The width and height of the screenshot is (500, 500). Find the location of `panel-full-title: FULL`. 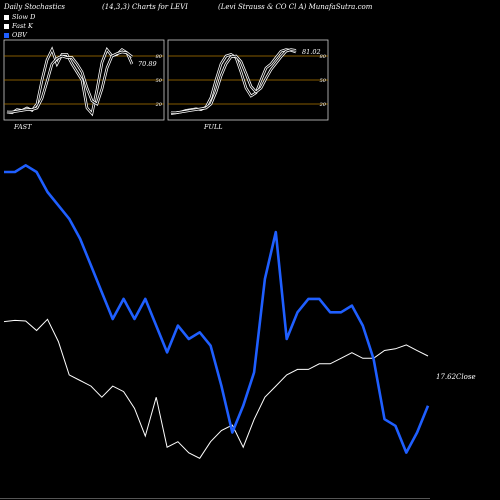

panel-full-title: FULL is located at coordinates (213, 127).